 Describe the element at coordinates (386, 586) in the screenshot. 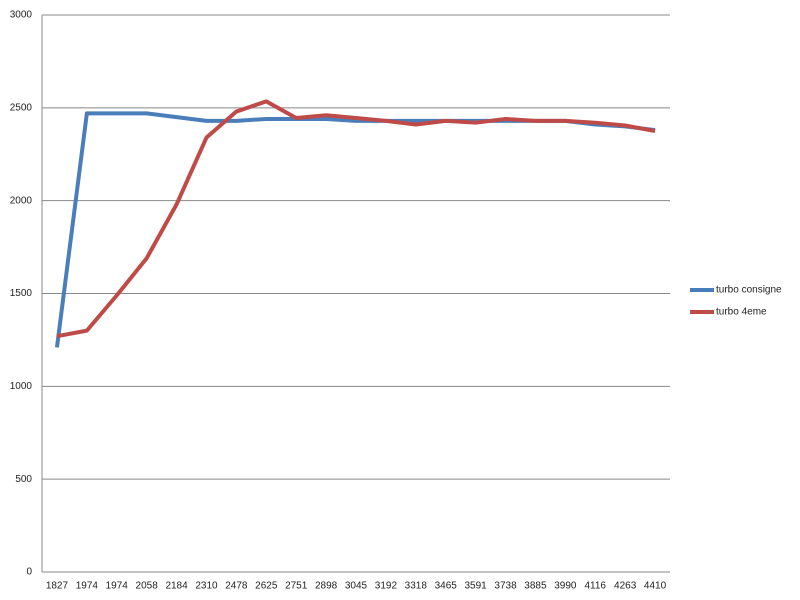

I see `x-tick-label: 3192` at that location.